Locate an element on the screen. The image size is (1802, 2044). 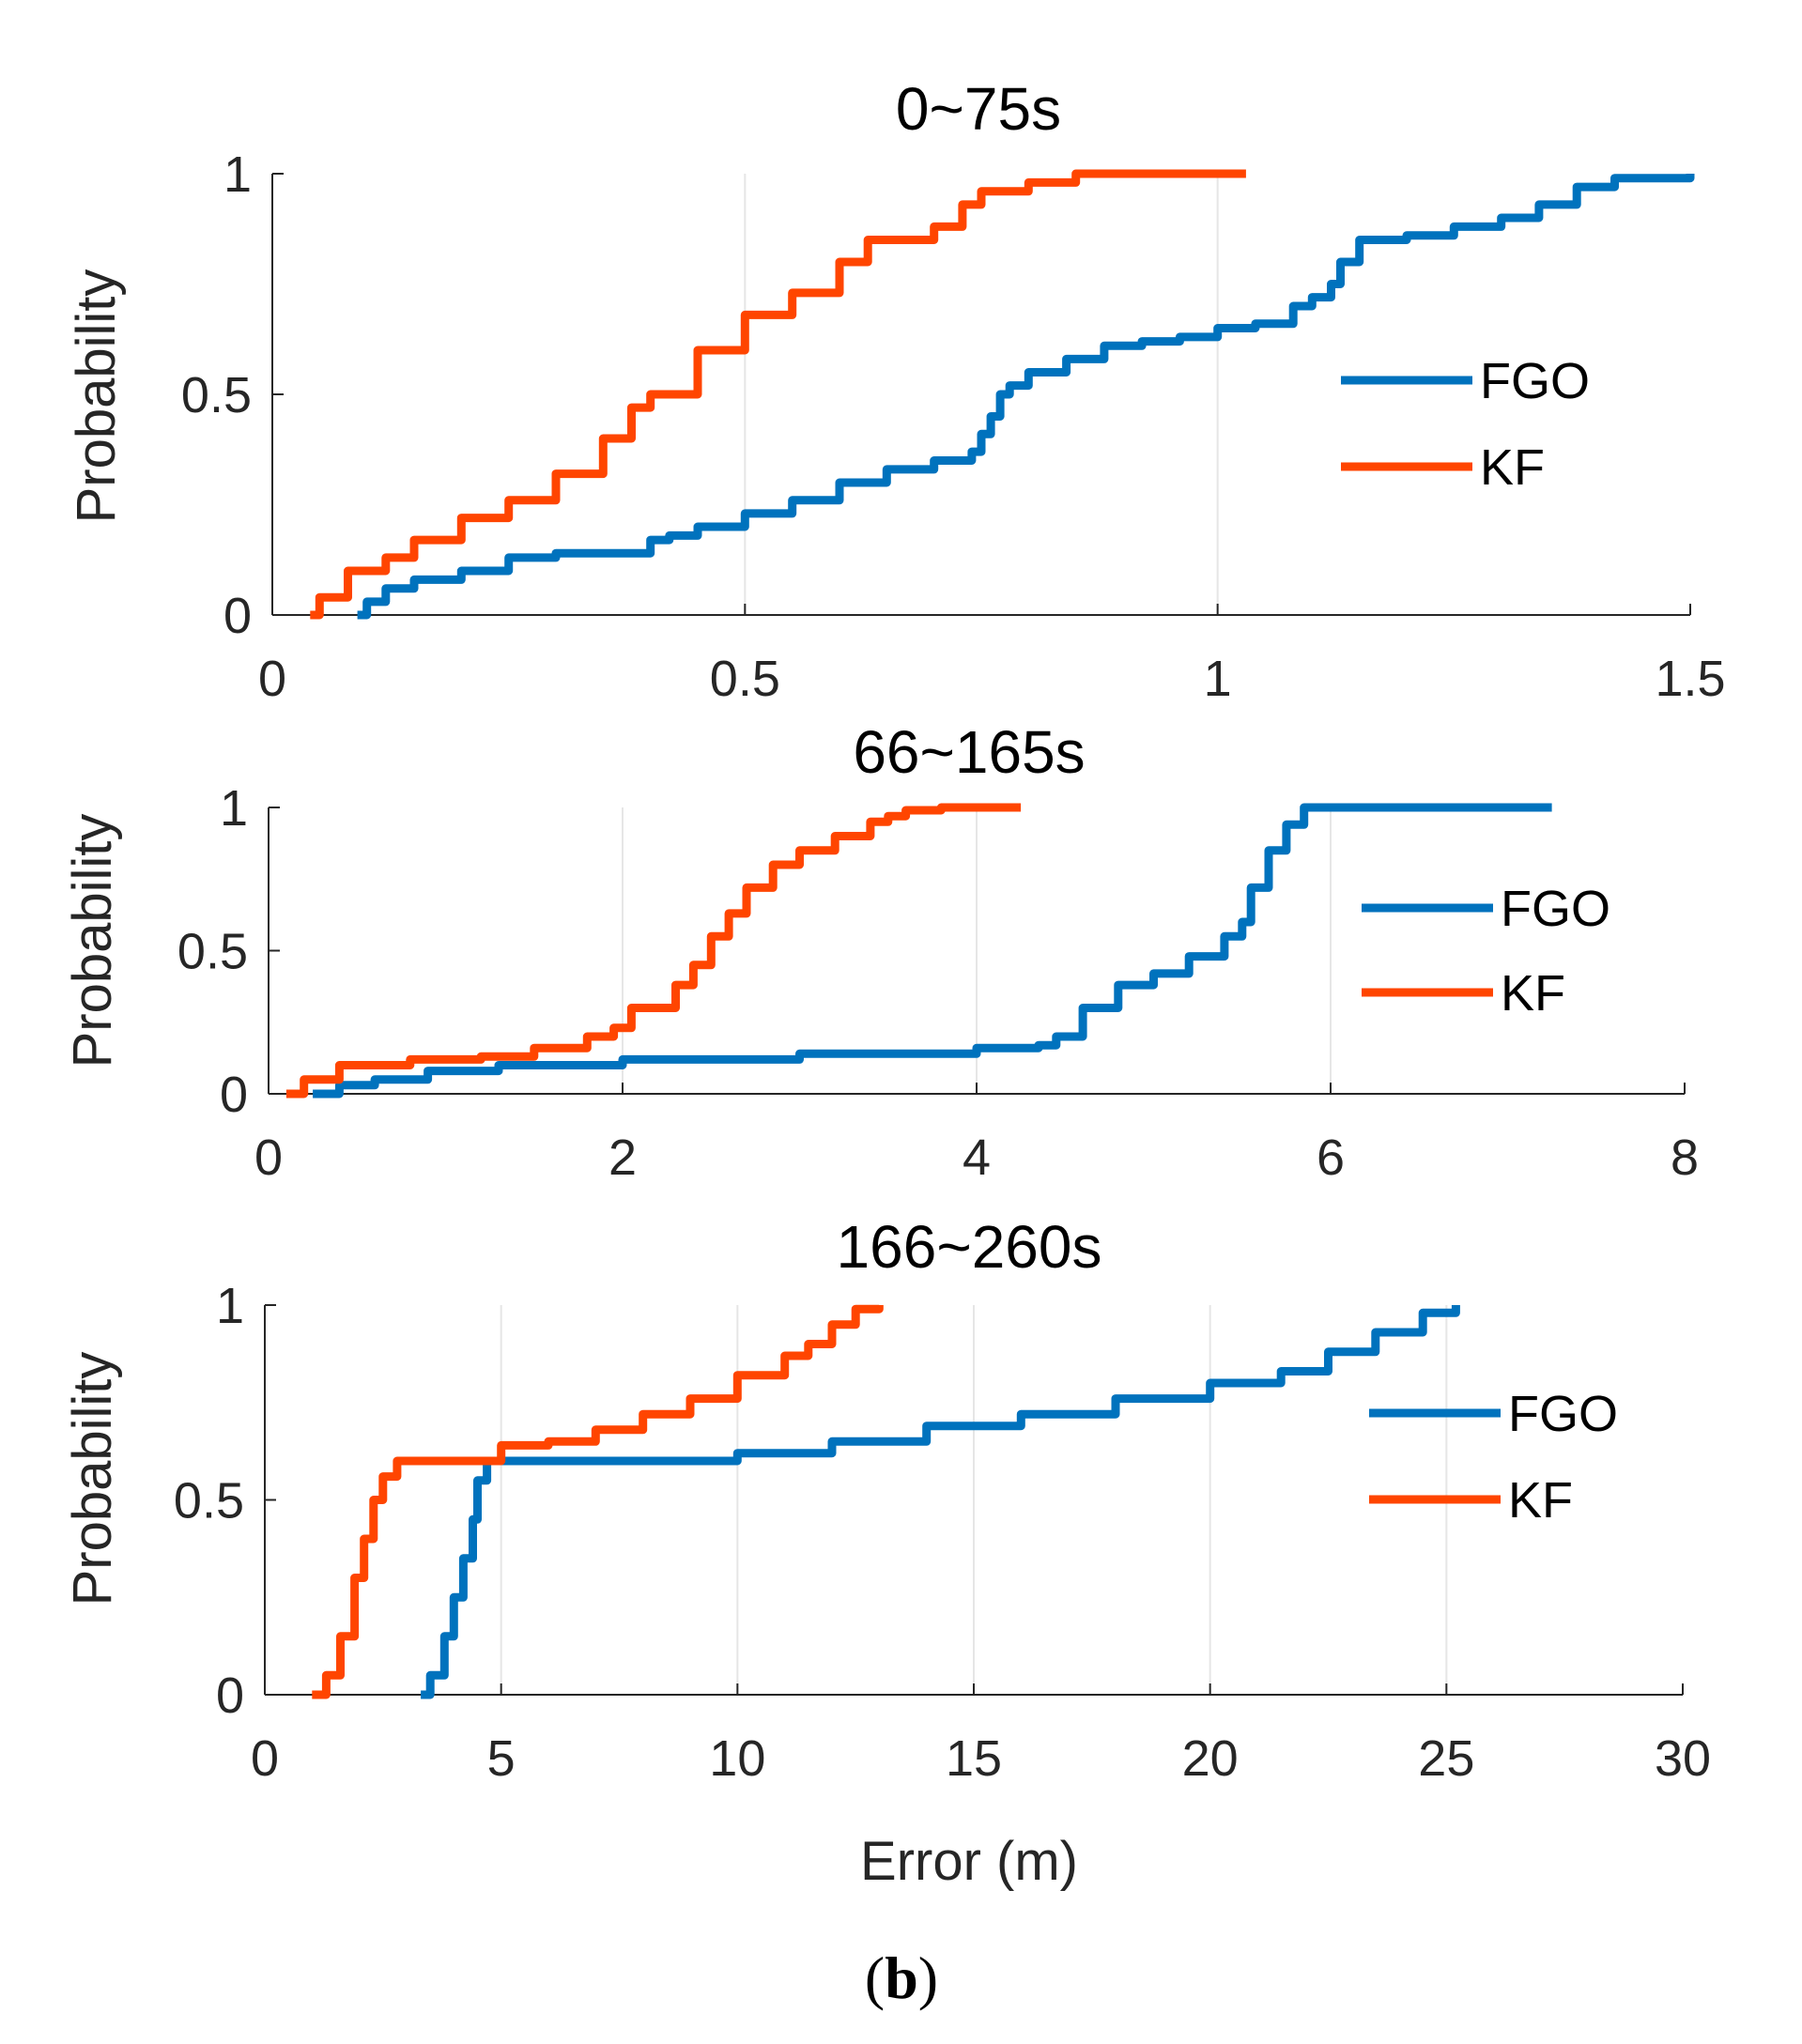
x-tick-label: 0.5 is located at coordinates (745, 679).